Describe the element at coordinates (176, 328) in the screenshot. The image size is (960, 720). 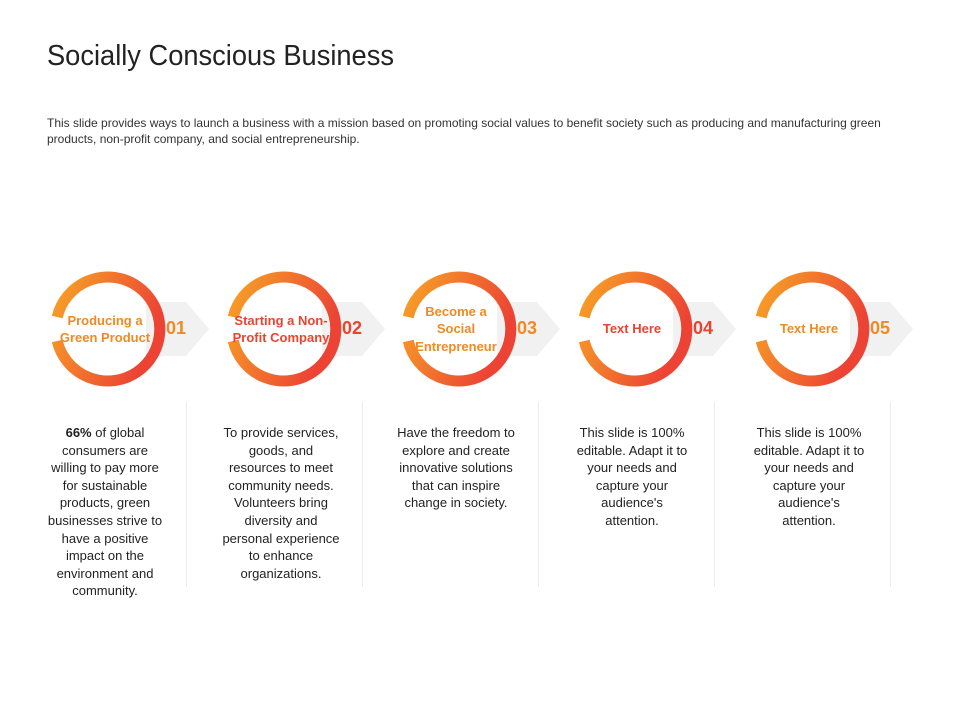
I see `step-number: 01` at that location.